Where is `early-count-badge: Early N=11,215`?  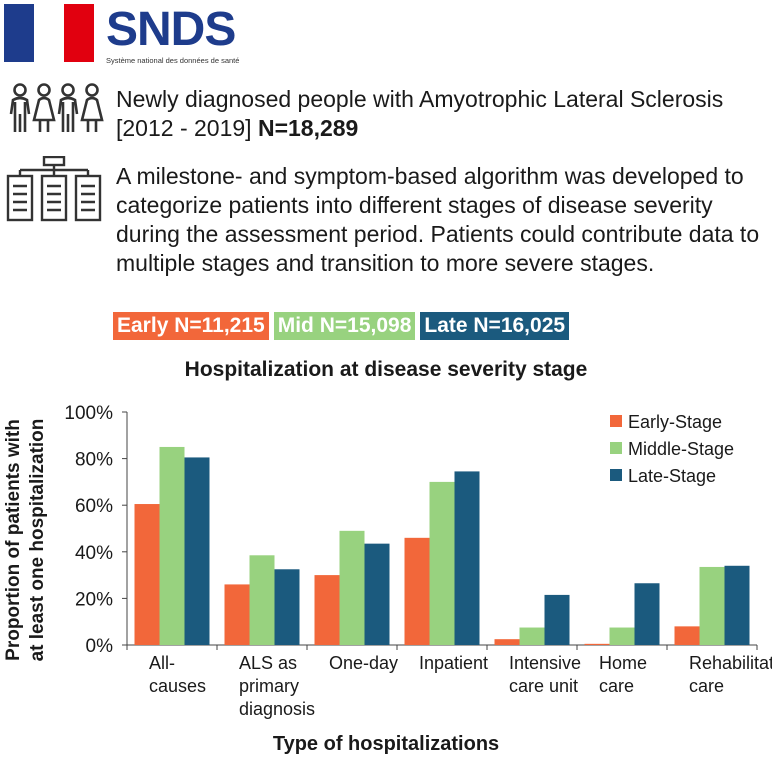 early-count-badge: Early N=11,215 is located at coordinates (191, 326).